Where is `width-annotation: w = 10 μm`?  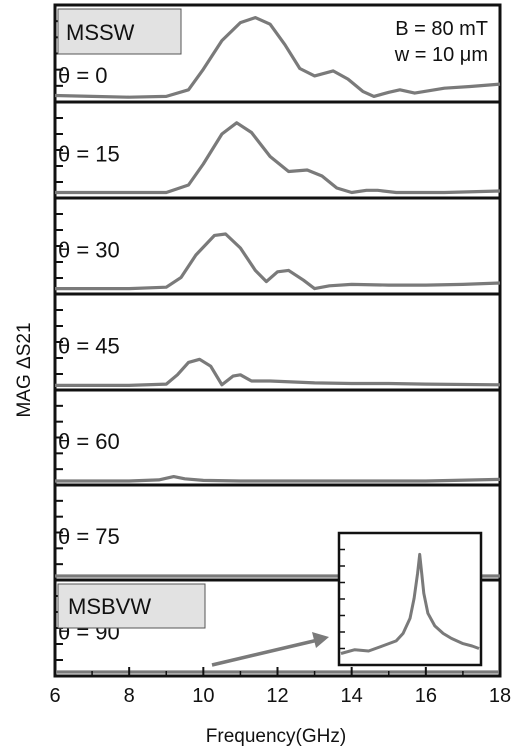
width-annotation: w = 10 μm is located at coordinates (441, 55).